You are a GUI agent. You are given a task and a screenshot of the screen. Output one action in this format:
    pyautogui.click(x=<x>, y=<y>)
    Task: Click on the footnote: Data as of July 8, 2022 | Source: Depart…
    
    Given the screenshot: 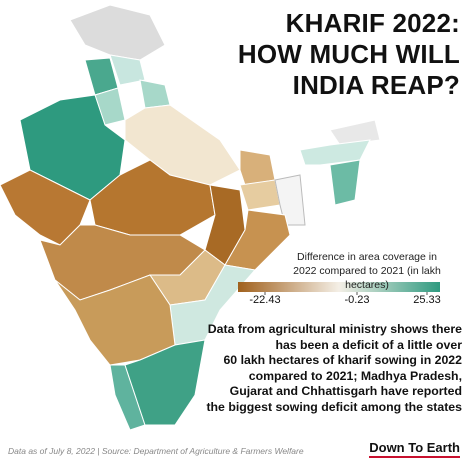 What is the action you would take?
    pyautogui.click(x=156, y=451)
    